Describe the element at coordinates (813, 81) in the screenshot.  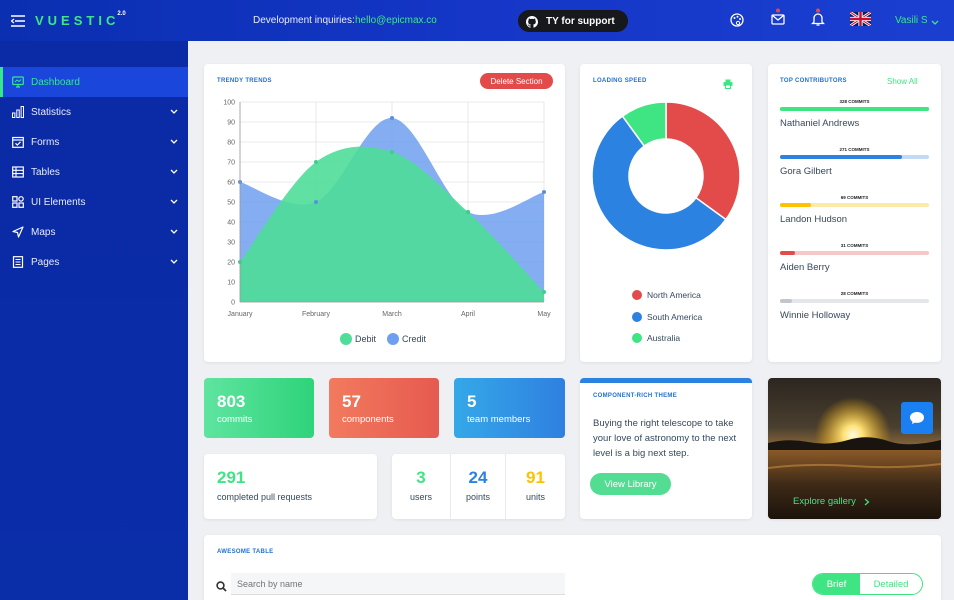
I see `card-title: TOP CONTRIBUTORS` at that location.